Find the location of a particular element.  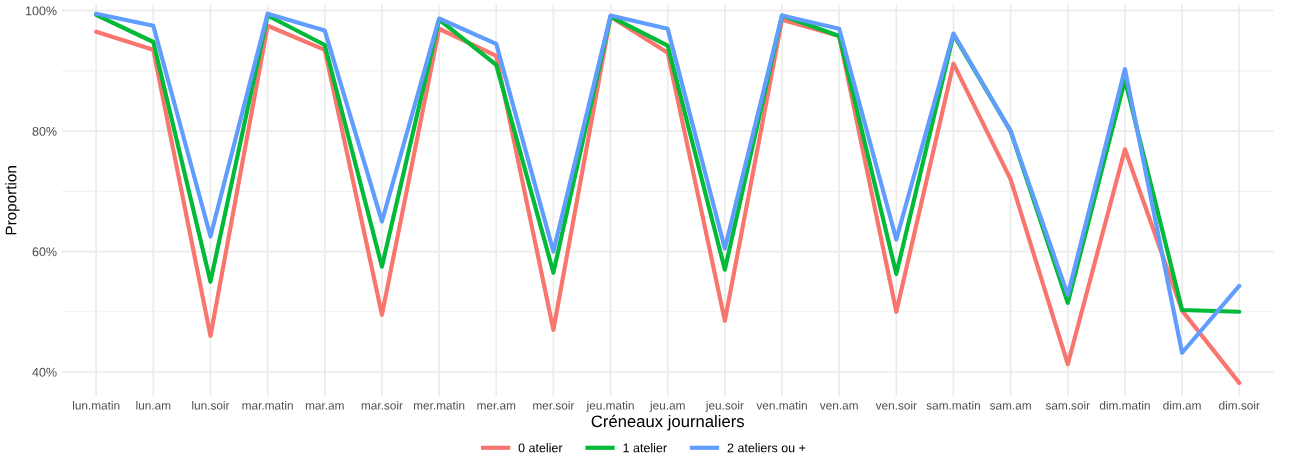

legend-label: 2 ateliers ou + is located at coordinates (766, 448).